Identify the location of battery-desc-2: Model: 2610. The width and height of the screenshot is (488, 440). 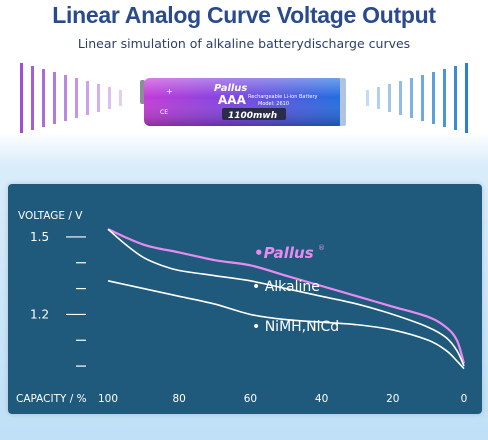
(273, 104).